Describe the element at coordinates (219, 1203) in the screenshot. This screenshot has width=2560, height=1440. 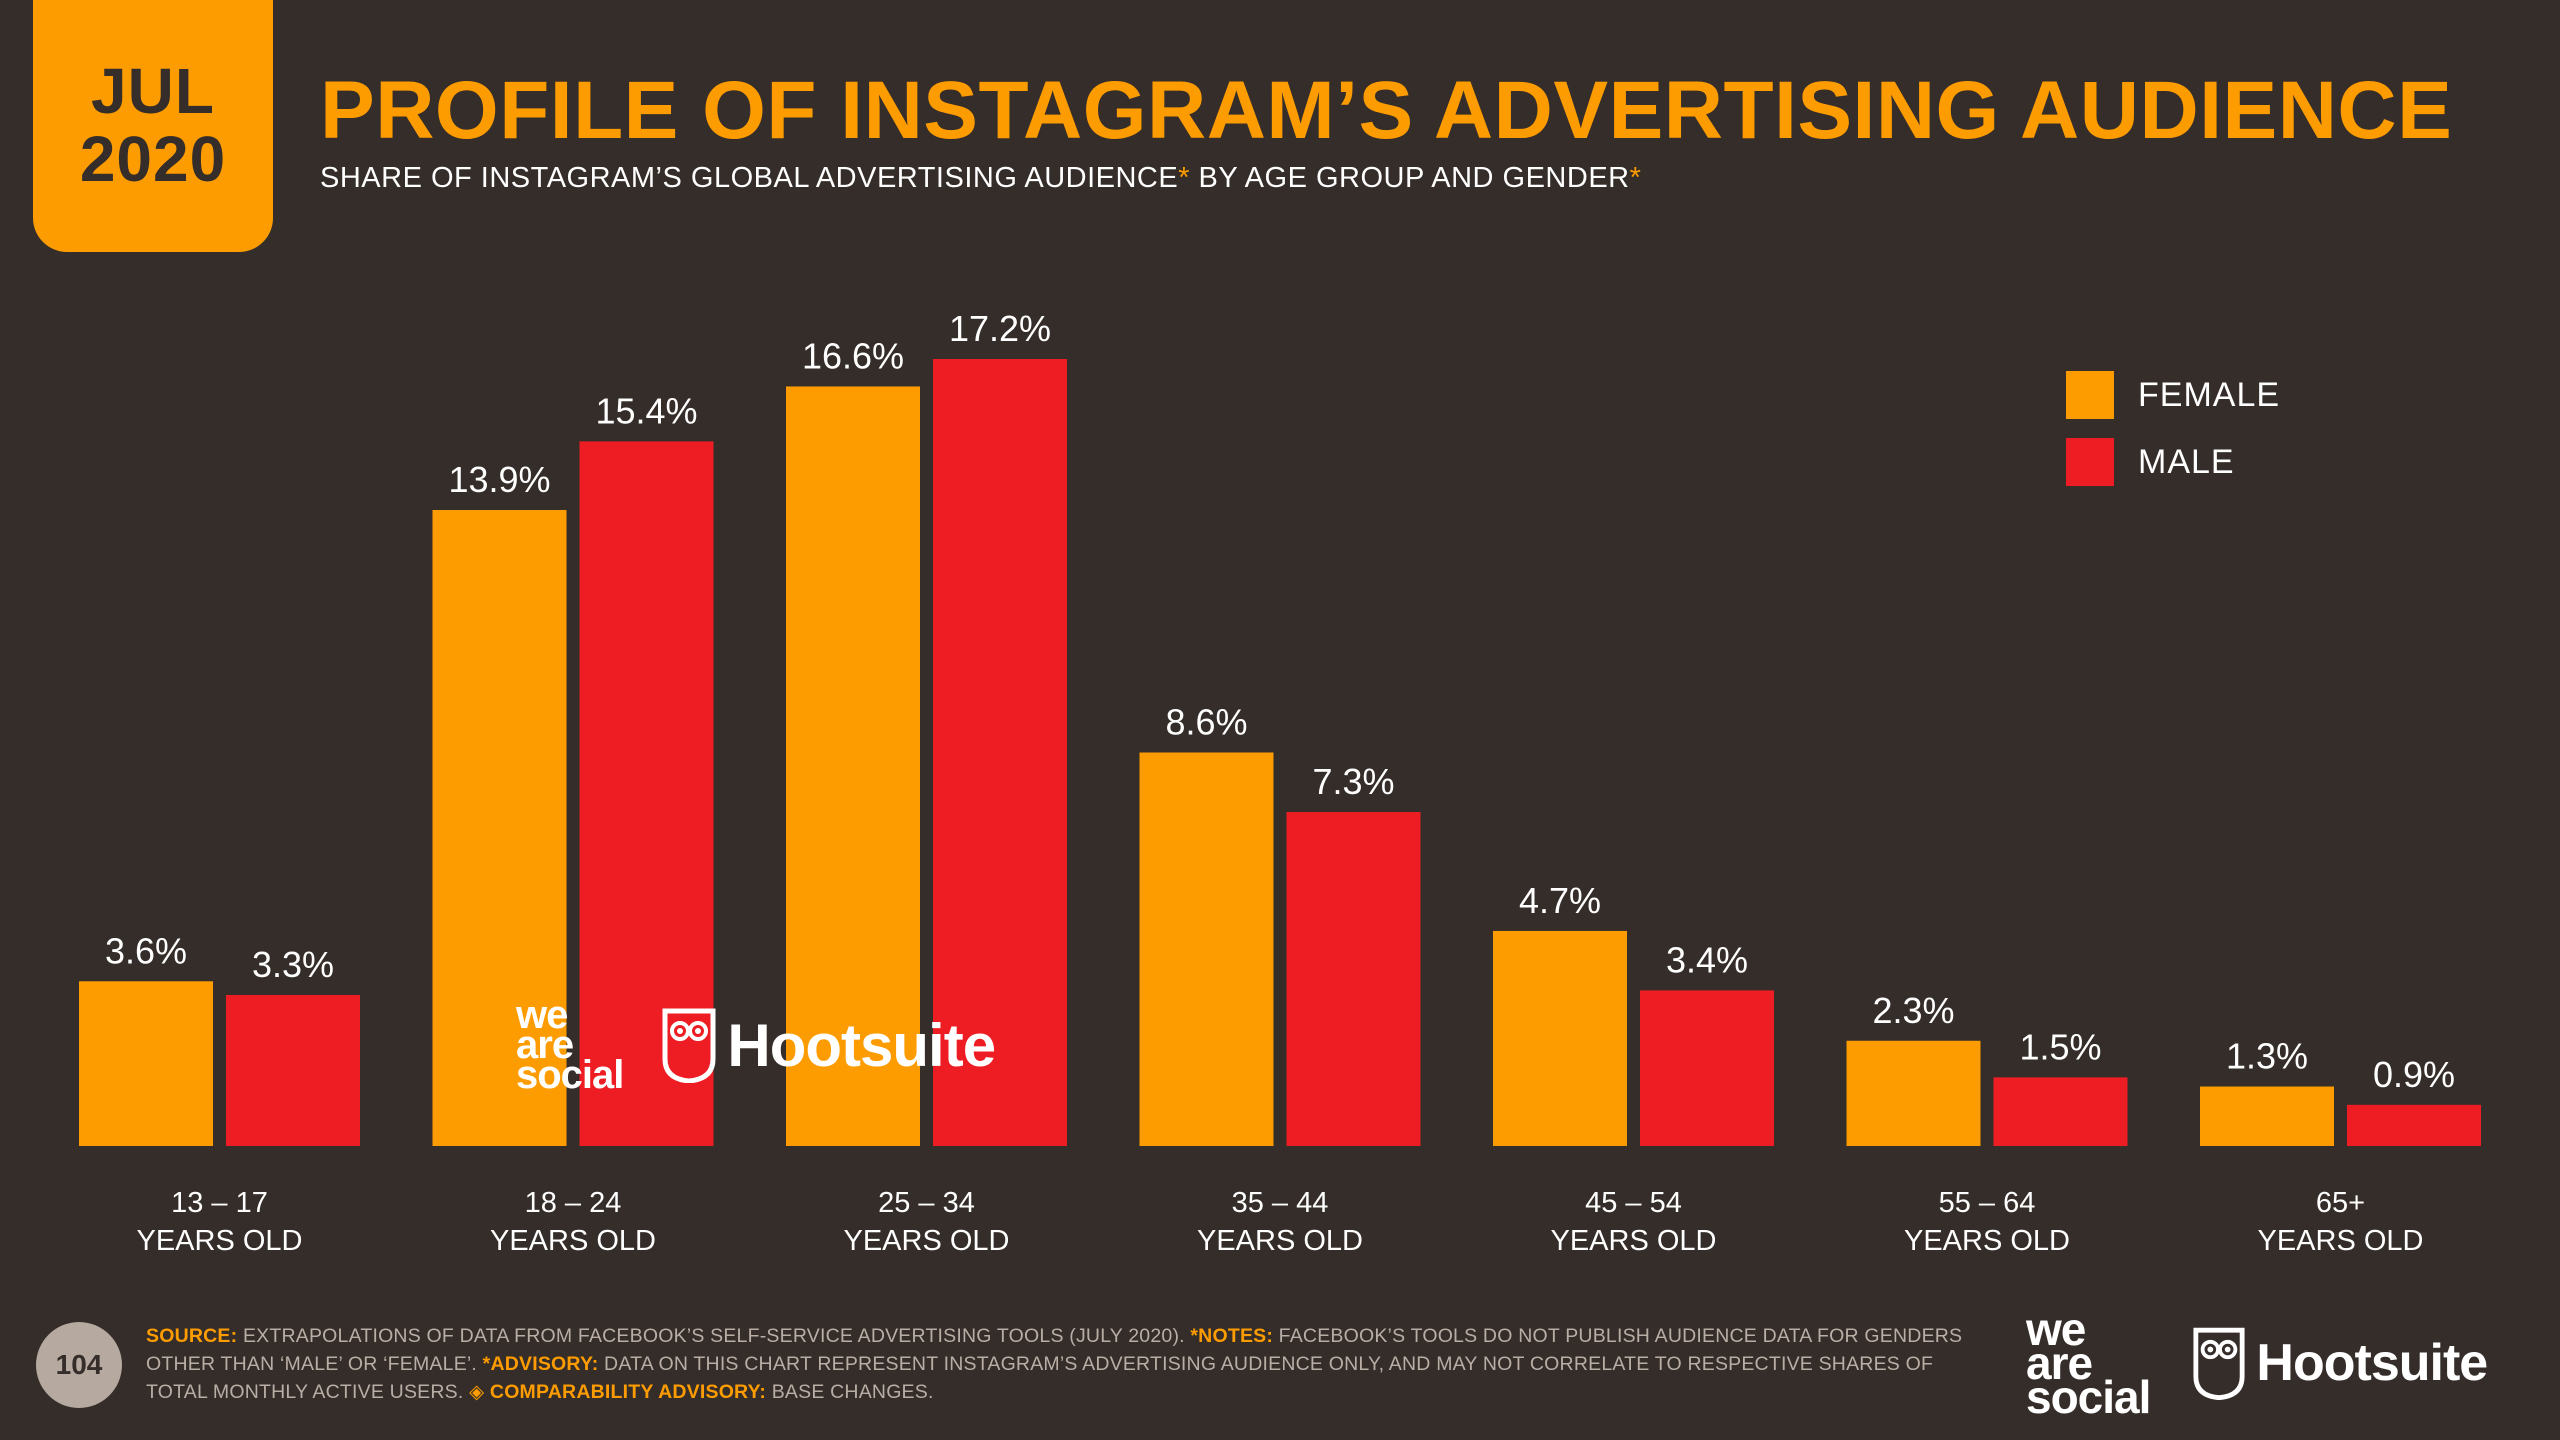
I see `category-label-0-0: 13 – 17` at that location.